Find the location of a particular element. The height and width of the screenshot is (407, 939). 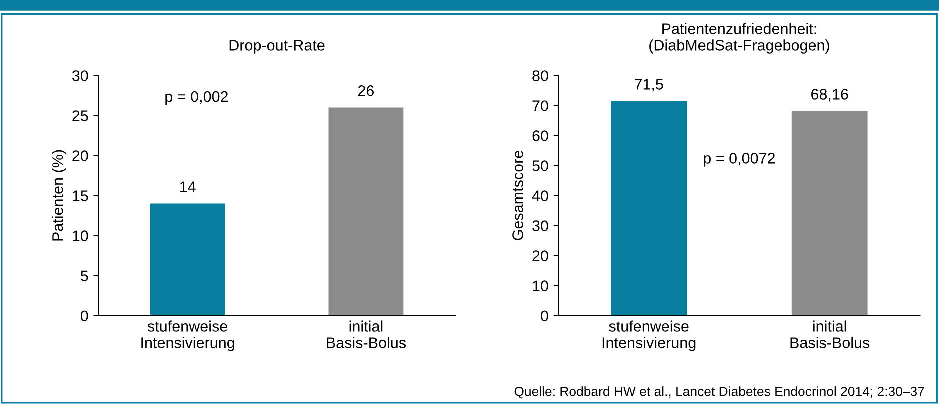

y-axis-title: Gesamtscore is located at coordinates (518, 195).